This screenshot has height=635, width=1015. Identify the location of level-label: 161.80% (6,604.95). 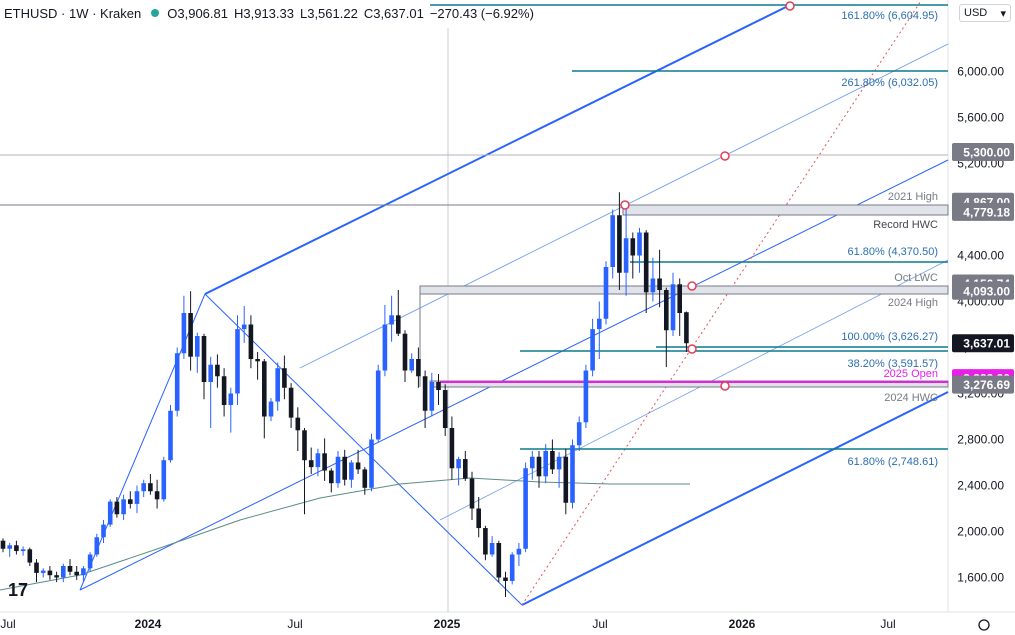
(889, 16).